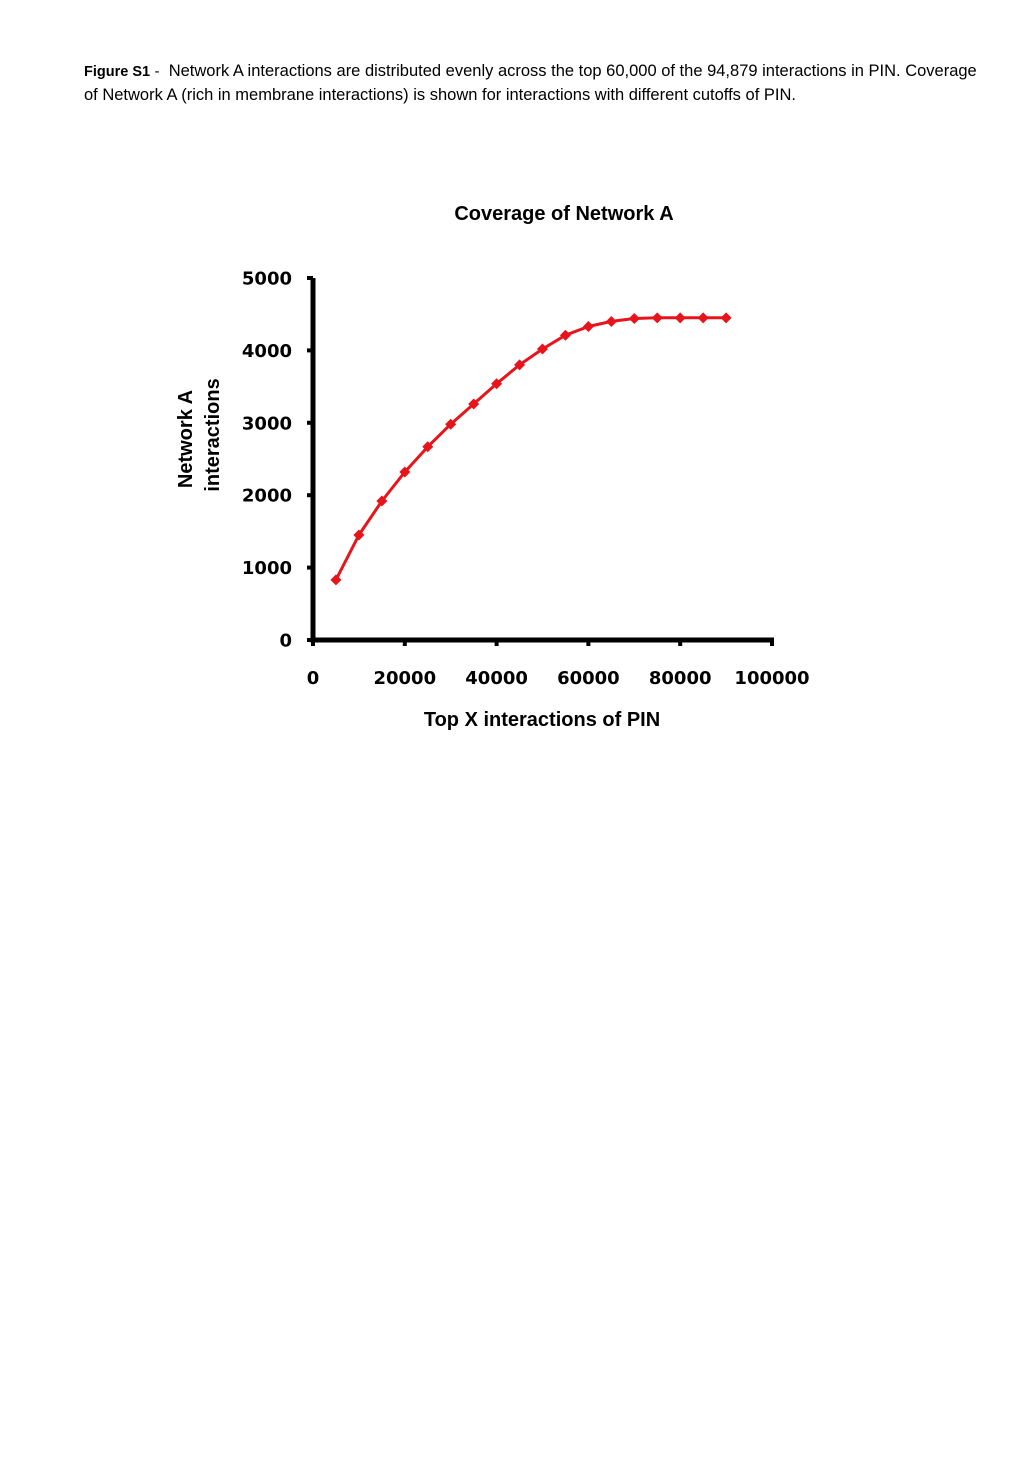  Describe the element at coordinates (267, 423) in the screenshot. I see `y-tick-label: 3000` at that location.